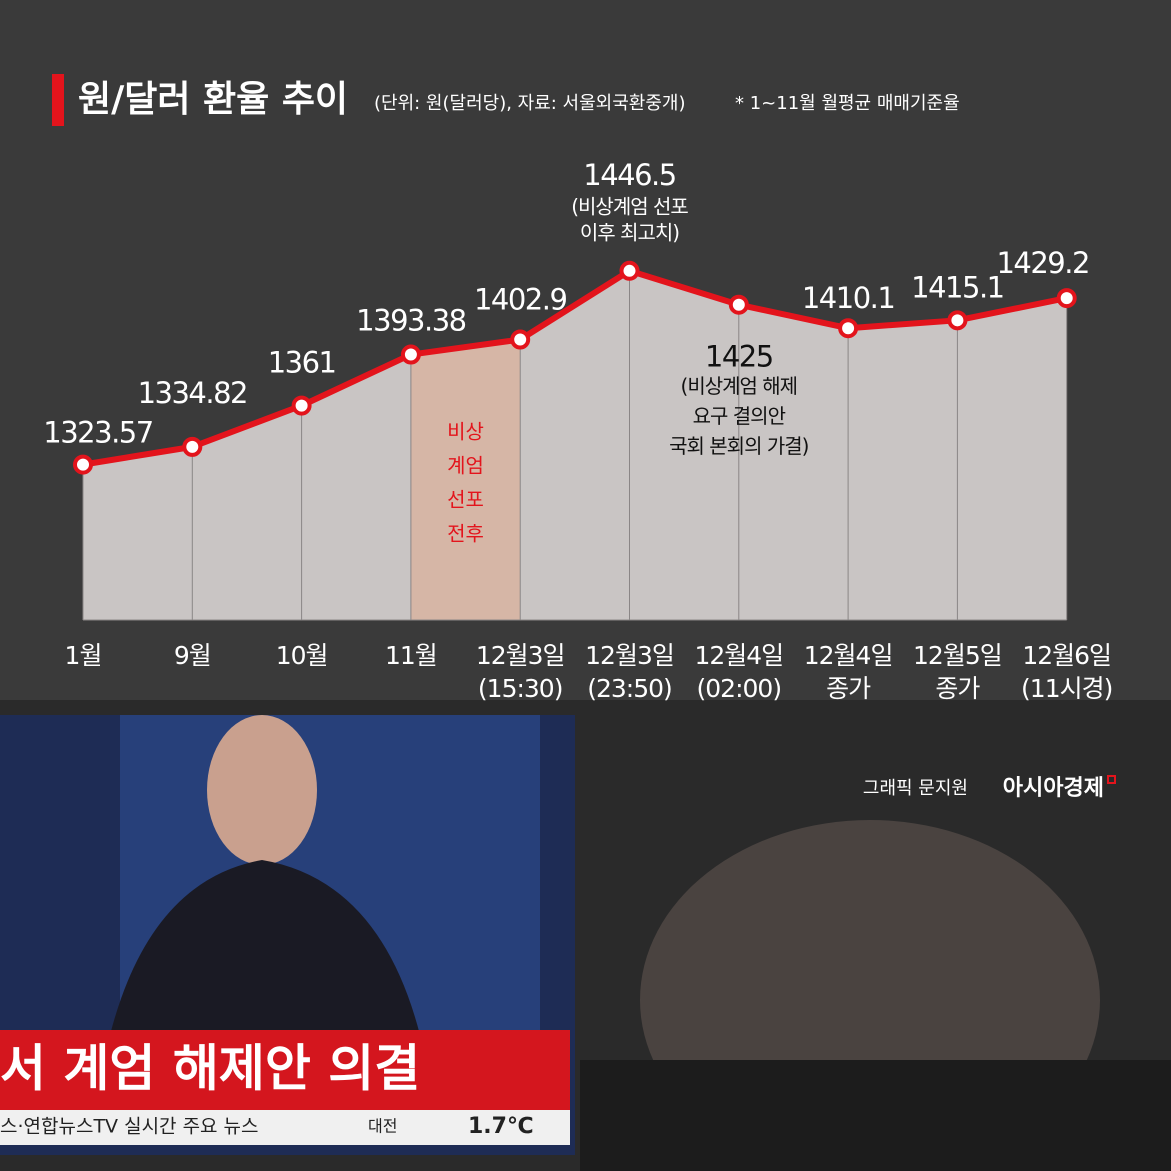  What do you see at coordinates (213, 99) in the screenshot?
I see `title: 원/달러 환율 추이` at bounding box center [213, 99].